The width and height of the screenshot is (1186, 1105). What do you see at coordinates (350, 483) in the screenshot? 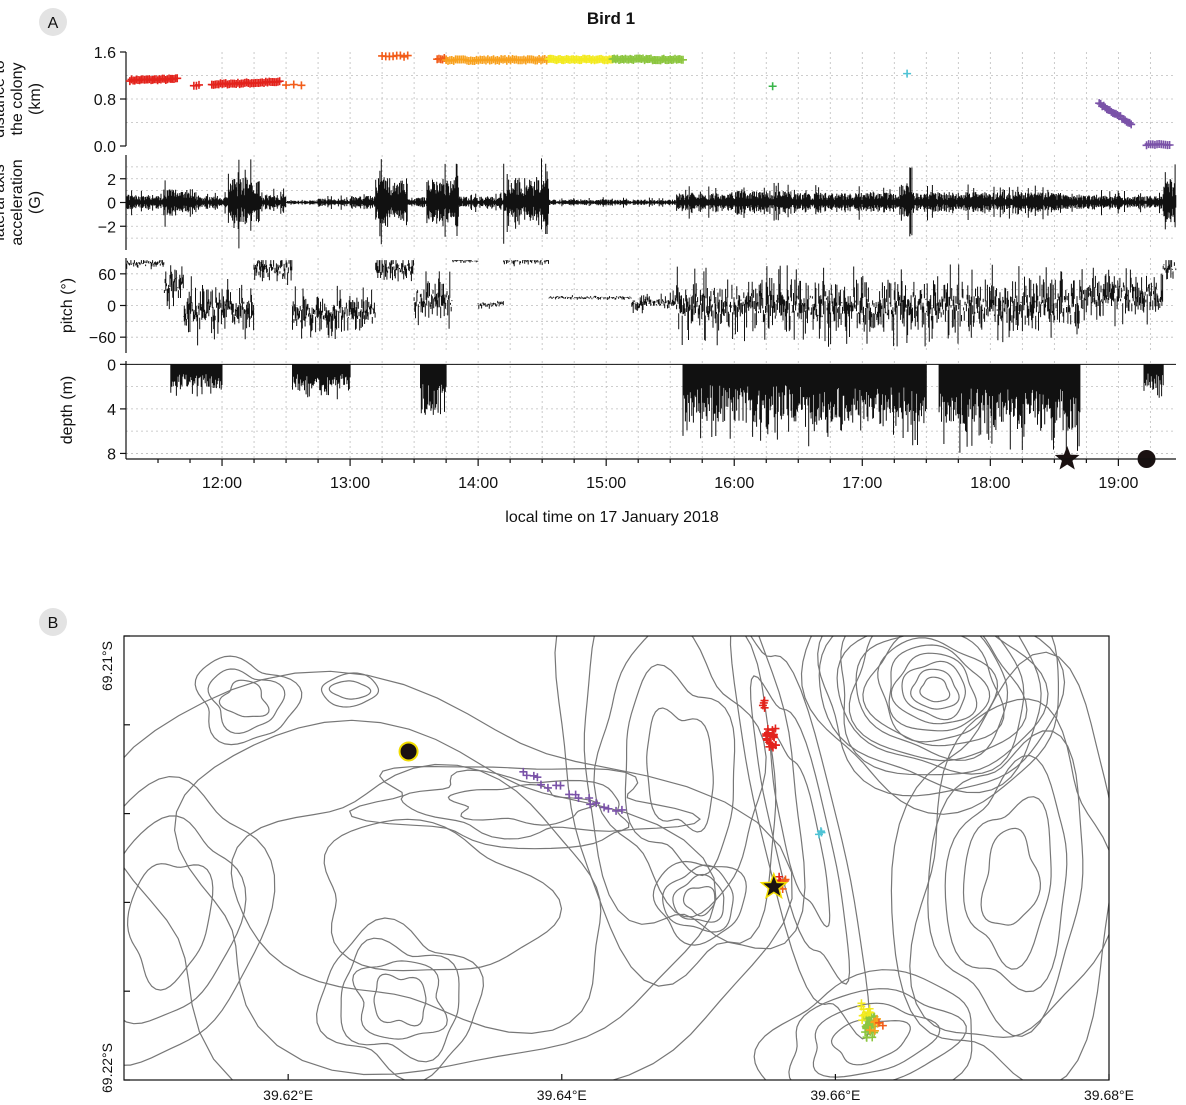
I see `time-tick-label: 13:00` at bounding box center [350, 483].